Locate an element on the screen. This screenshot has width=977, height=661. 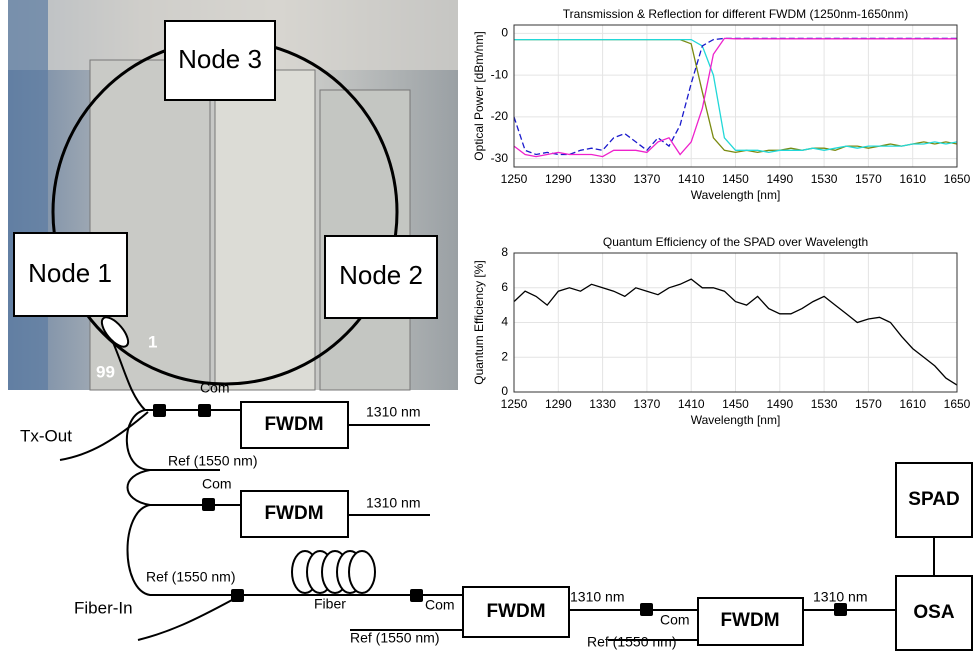
box-label: SPAD is located at coordinates (933, 499).